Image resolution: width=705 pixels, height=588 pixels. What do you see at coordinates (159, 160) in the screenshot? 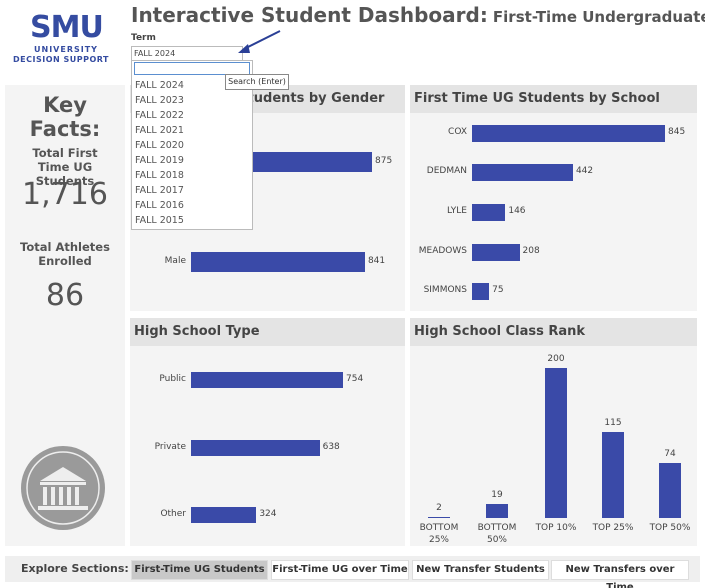
I see `dropdown-option: FALL 2019` at bounding box center [159, 160].